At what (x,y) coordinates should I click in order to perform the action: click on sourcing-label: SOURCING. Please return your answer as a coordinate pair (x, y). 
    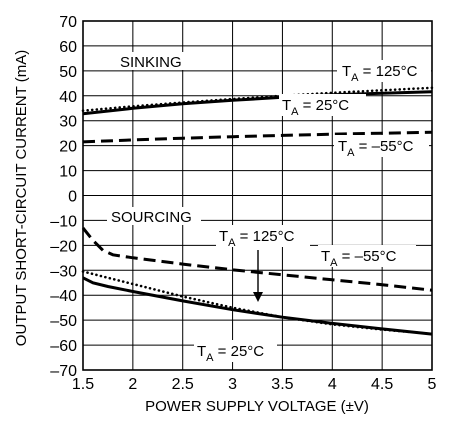
    Looking at the image, I should click on (151, 217).